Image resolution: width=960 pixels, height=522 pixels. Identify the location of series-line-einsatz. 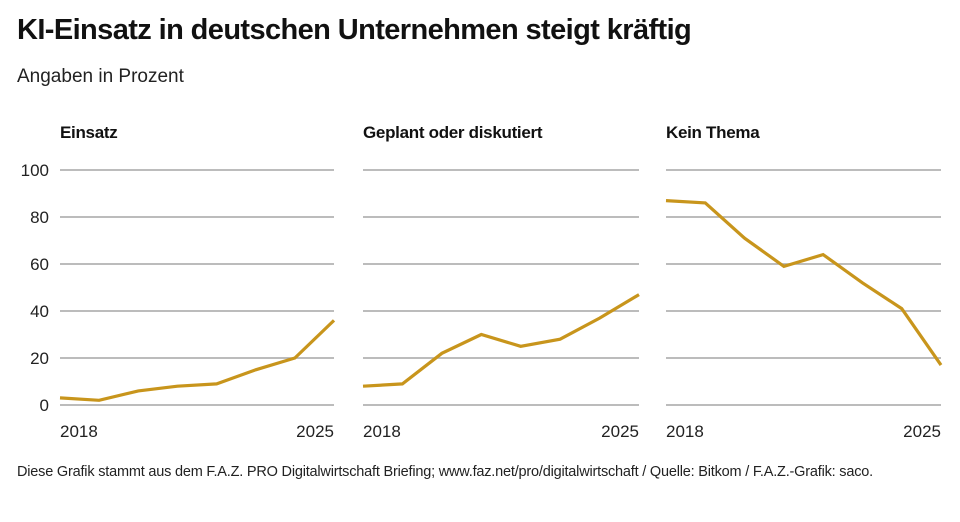
(197, 360).